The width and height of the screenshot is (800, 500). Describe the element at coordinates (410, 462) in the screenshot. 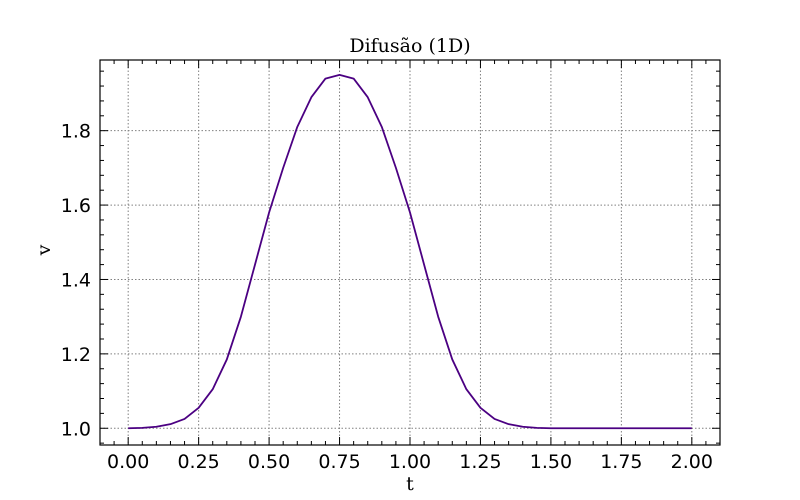

I see `x-tick-label: 1.00` at that location.